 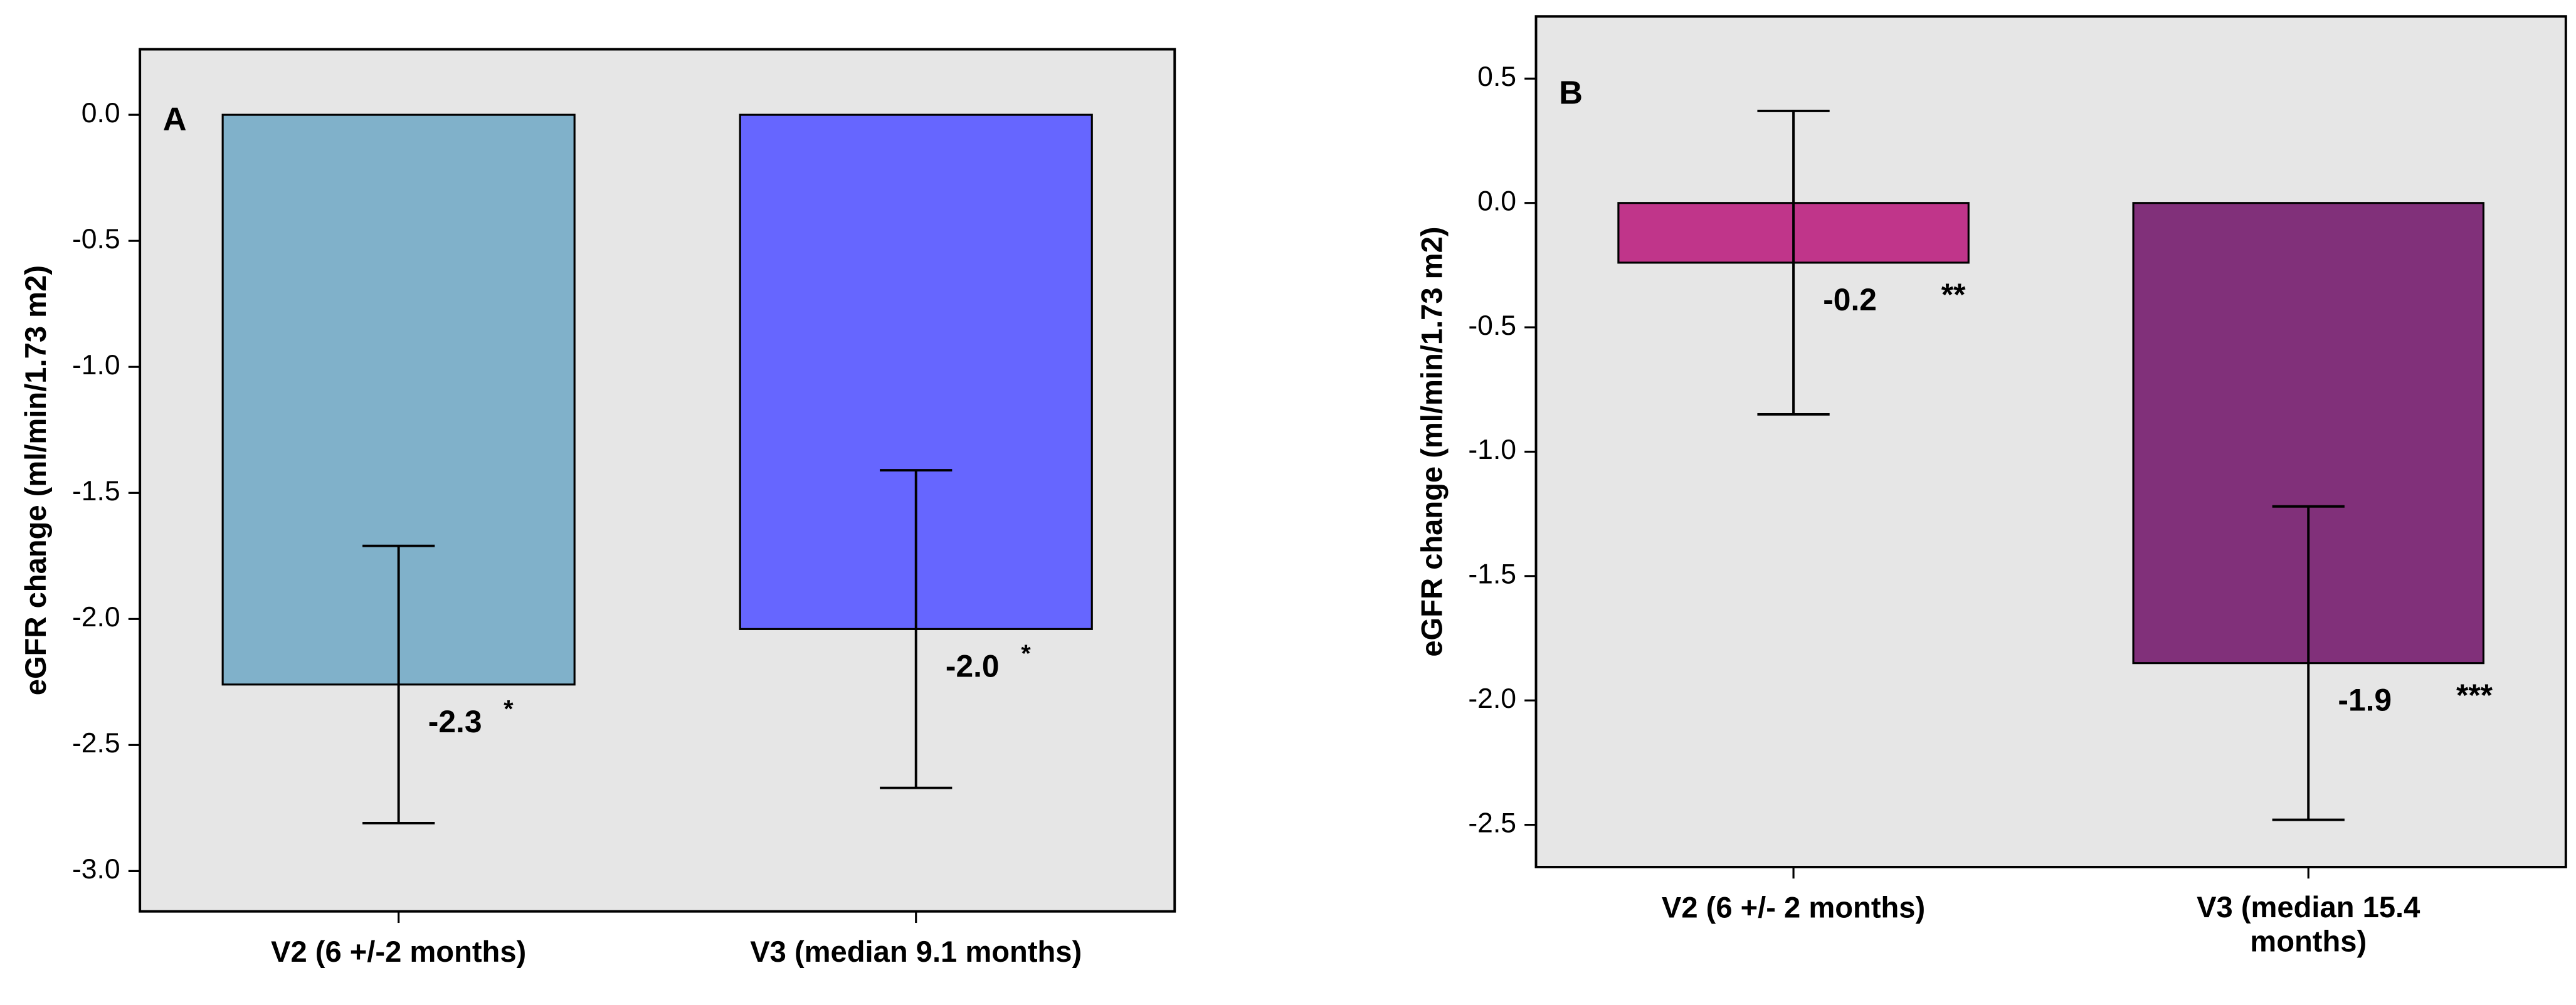 I want to click on y-tick-label: -3.0, so click(x=96, y=870).